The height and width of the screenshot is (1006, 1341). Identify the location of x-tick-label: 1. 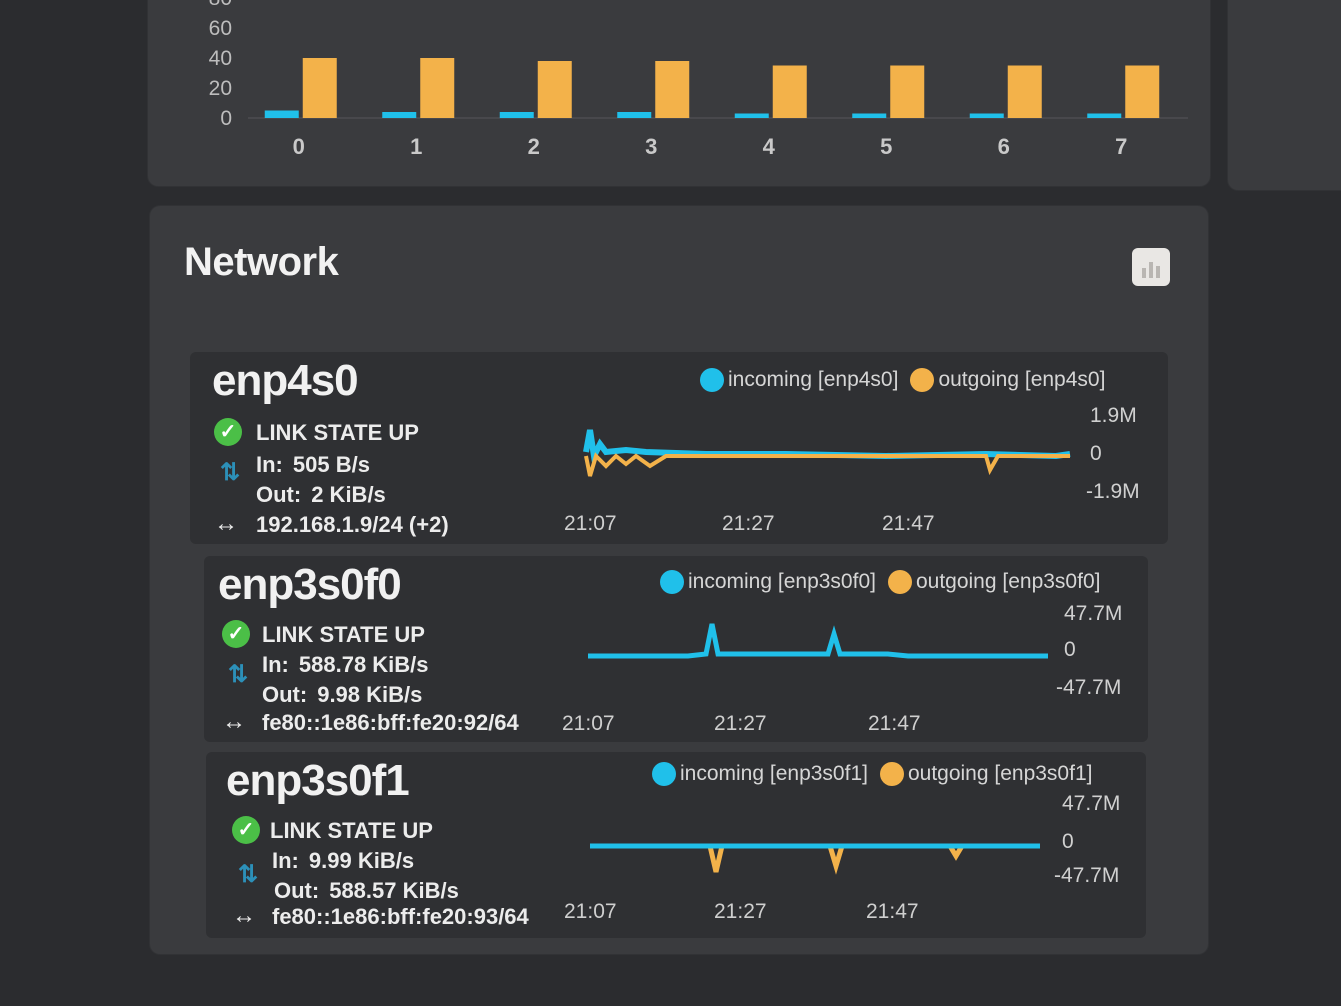
(416, 146).